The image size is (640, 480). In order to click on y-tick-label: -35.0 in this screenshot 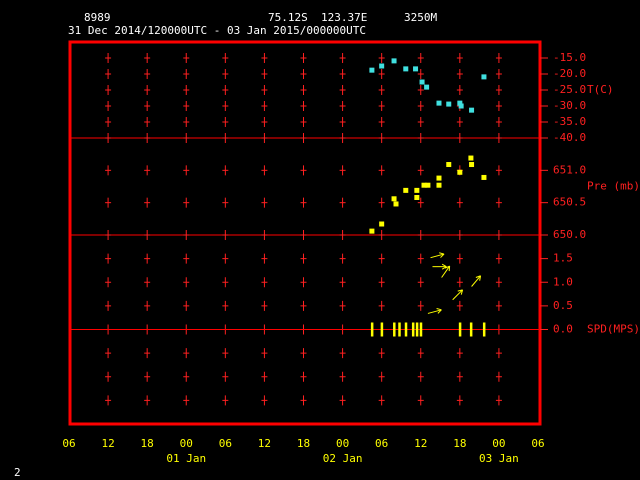, I will do `click(569, 121)`.